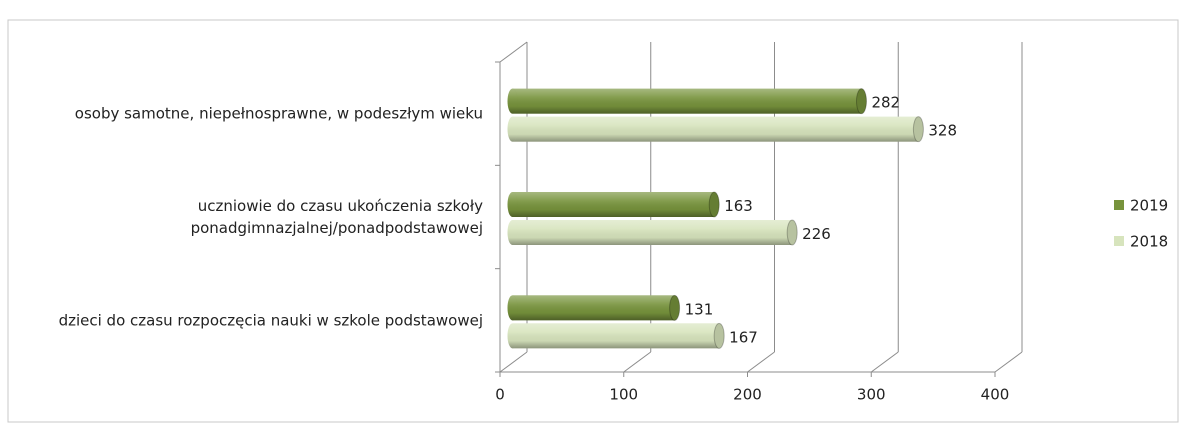  What do you see at coordinates (513, 52) in the screenshot?
I see `axis-line` at bounding box center [513, 52].